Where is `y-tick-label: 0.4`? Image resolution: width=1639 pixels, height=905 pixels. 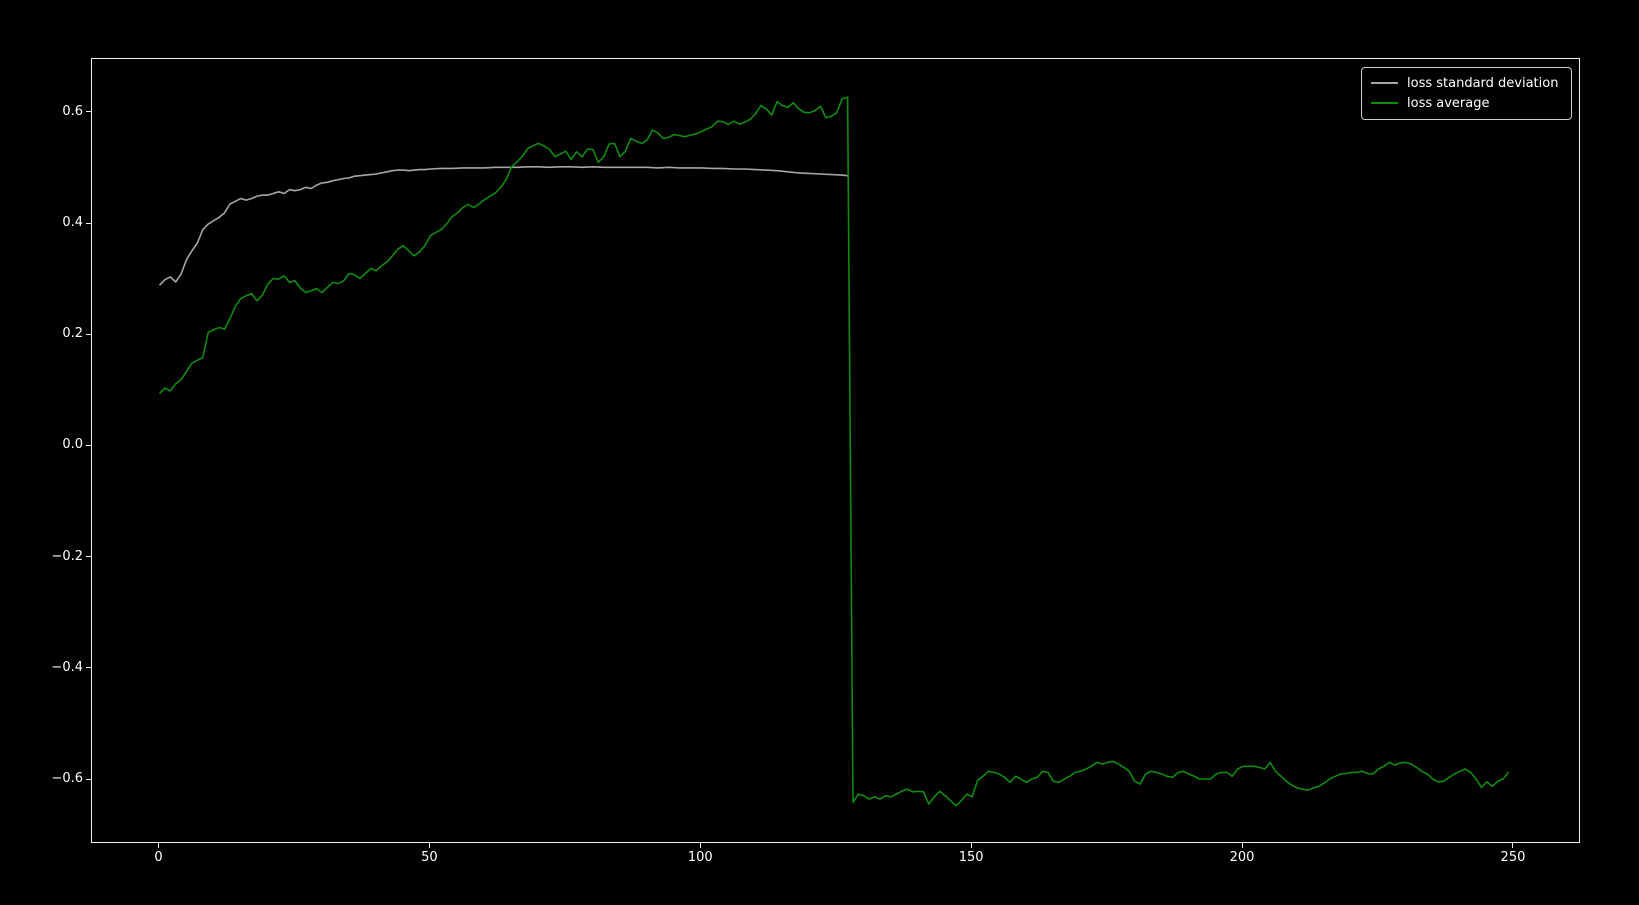 y-tick-label: 0.4 is located at coordinates (72, 223).